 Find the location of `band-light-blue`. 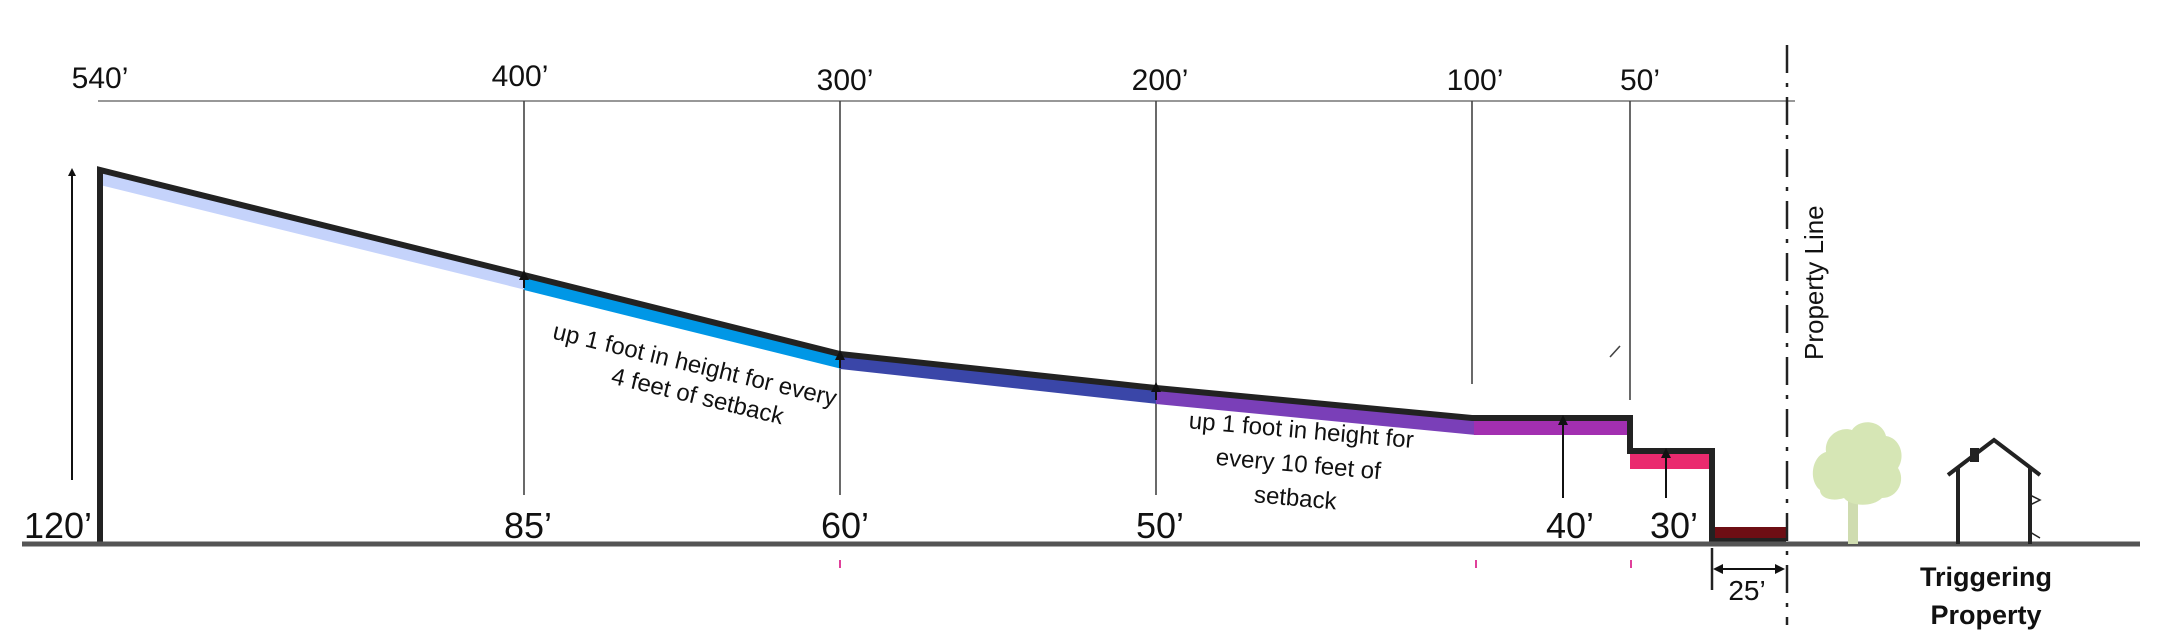

band-light-blue is located at coordinates (313, 230).